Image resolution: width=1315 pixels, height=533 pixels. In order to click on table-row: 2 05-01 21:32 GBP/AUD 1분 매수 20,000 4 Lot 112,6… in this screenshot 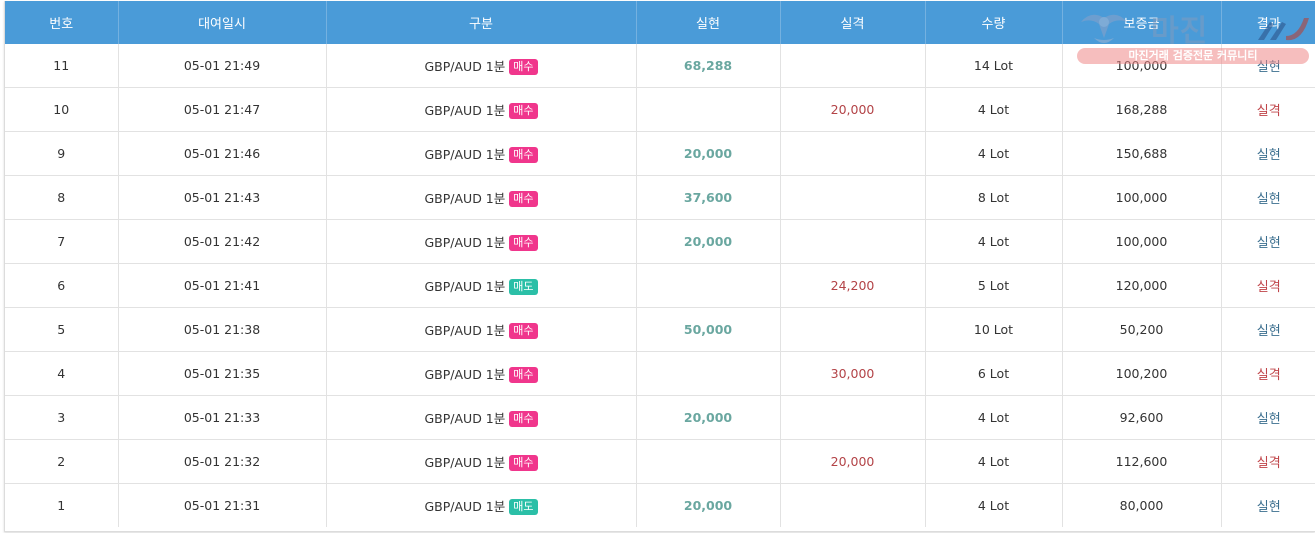, I will do `click(660, 461)`.